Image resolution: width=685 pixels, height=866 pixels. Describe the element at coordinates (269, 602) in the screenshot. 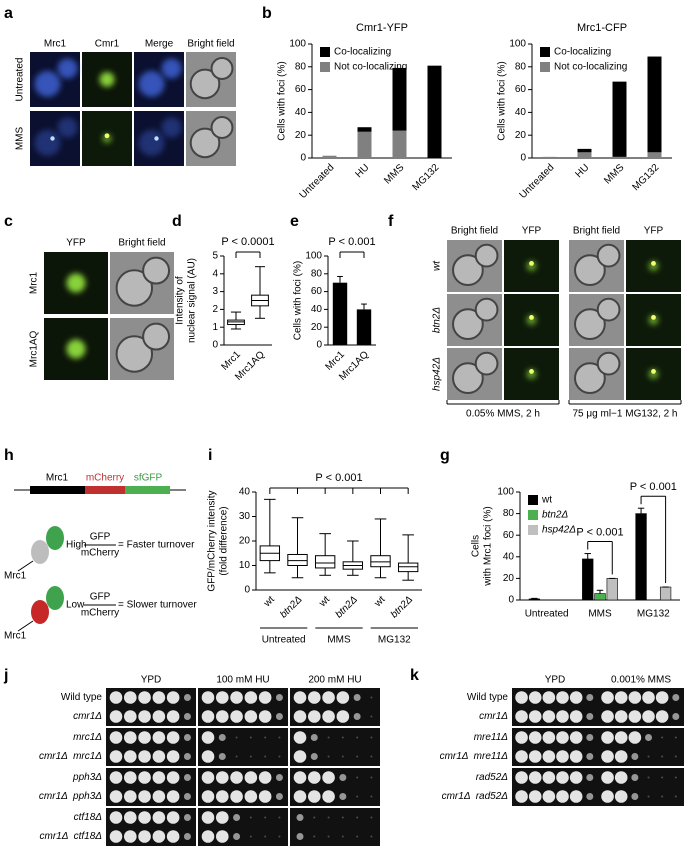

I see `x-tick-label: wt` at that location.